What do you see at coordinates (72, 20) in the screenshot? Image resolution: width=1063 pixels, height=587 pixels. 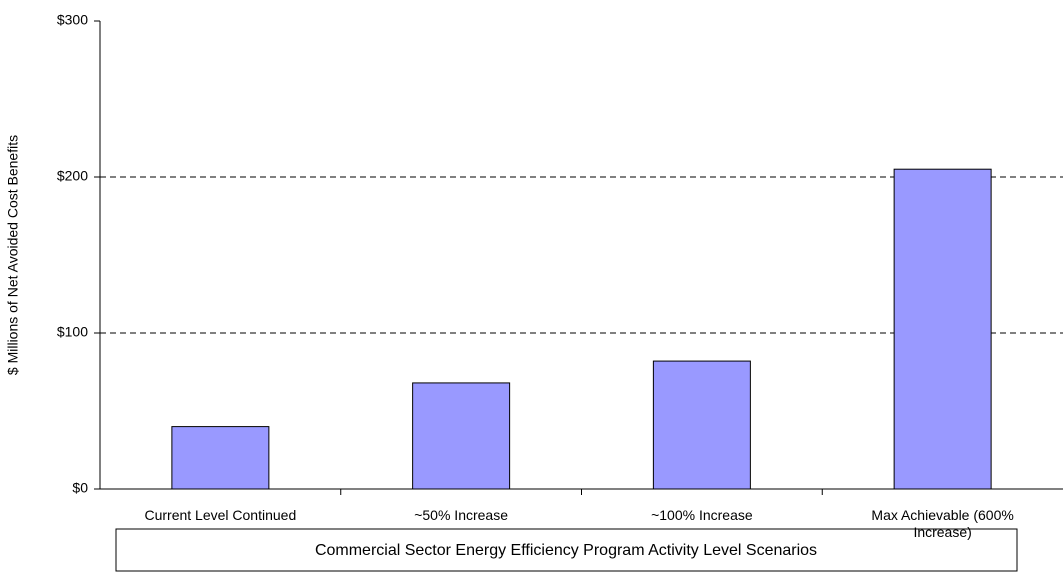 I see `y-tick-label: $300` at bounding box center [72, 20].